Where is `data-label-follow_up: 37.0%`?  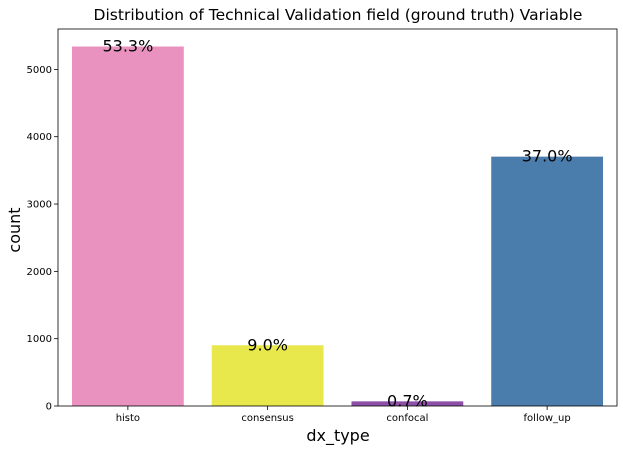
data-label-follow_up: 37.0% is located at coordinates (547, 156).